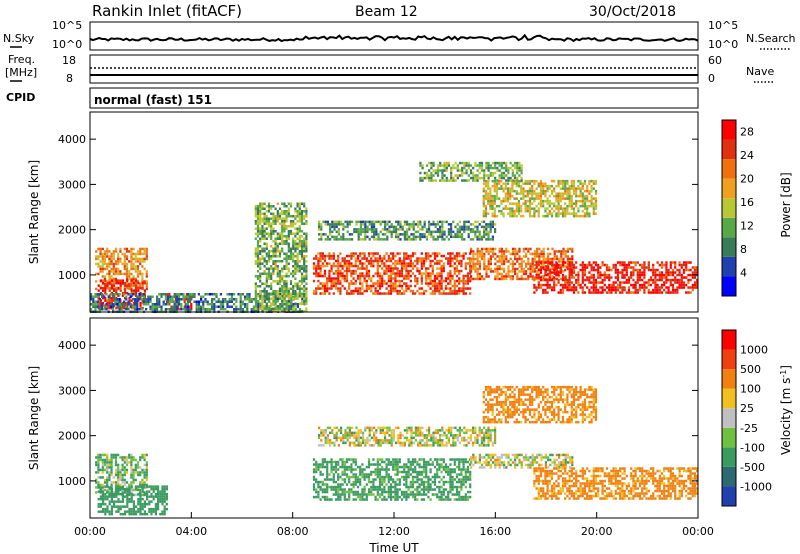 This screenshot has height=554, width=800. What do you see at coordinates (747, 202) in the screenshot?
I see `colorbar-tick-label: 16` at bounding box center [747, 202].